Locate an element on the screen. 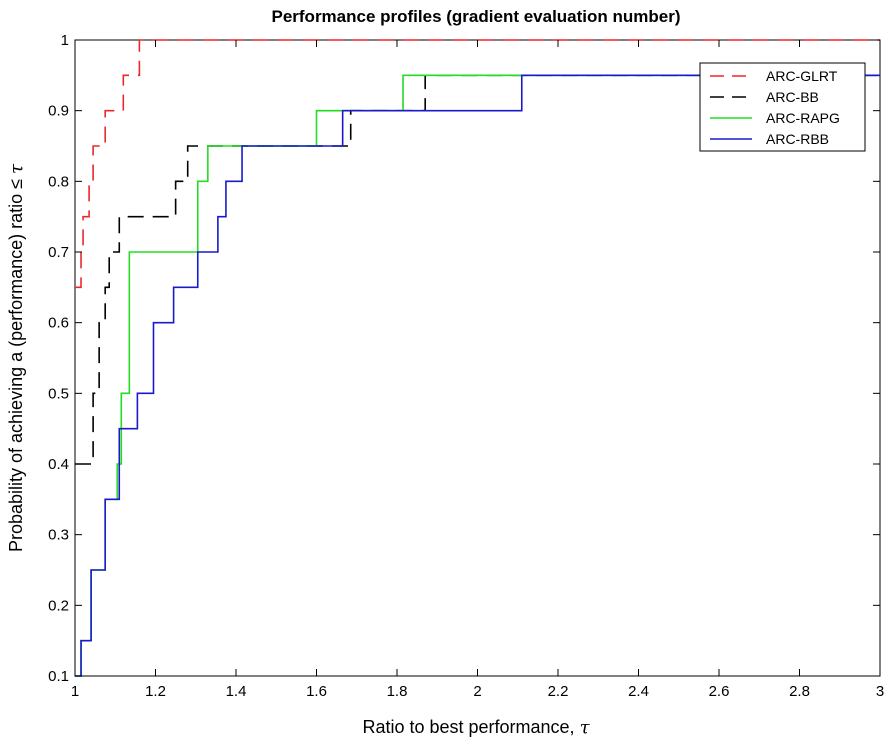 This screenshot has width=887, height=744. x-tick-label: 1 is located at coordinates (75, 691).